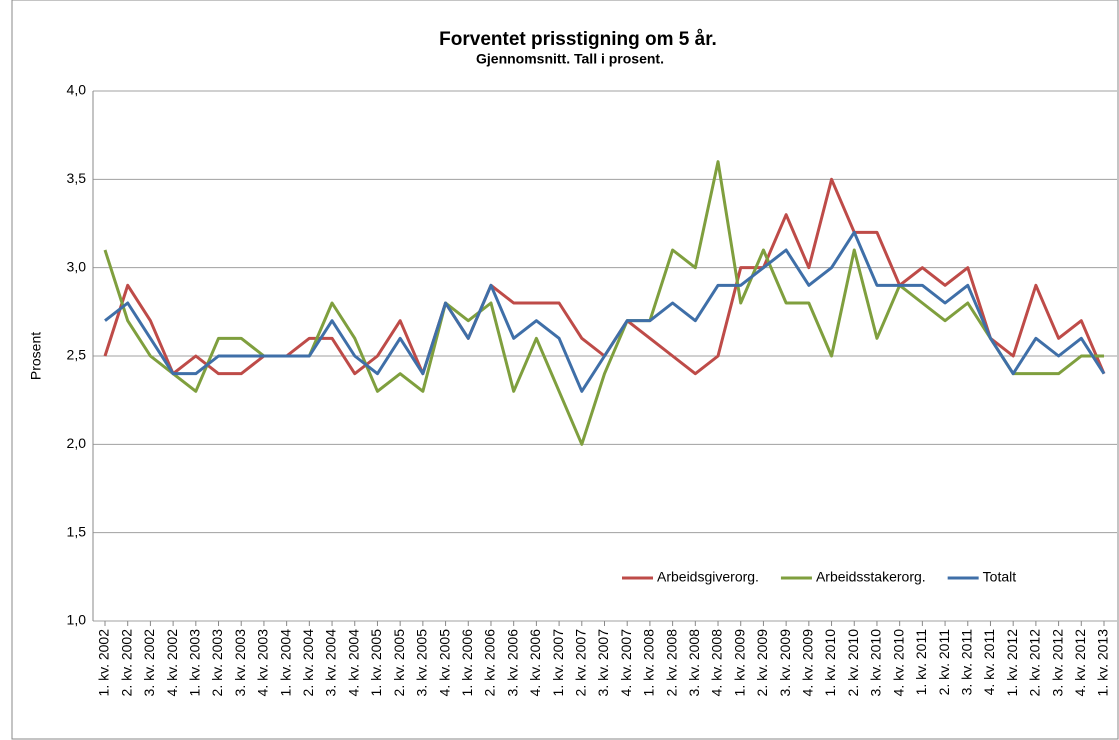  I want to click on y-tick-label: 3,0, so click(77, 266).